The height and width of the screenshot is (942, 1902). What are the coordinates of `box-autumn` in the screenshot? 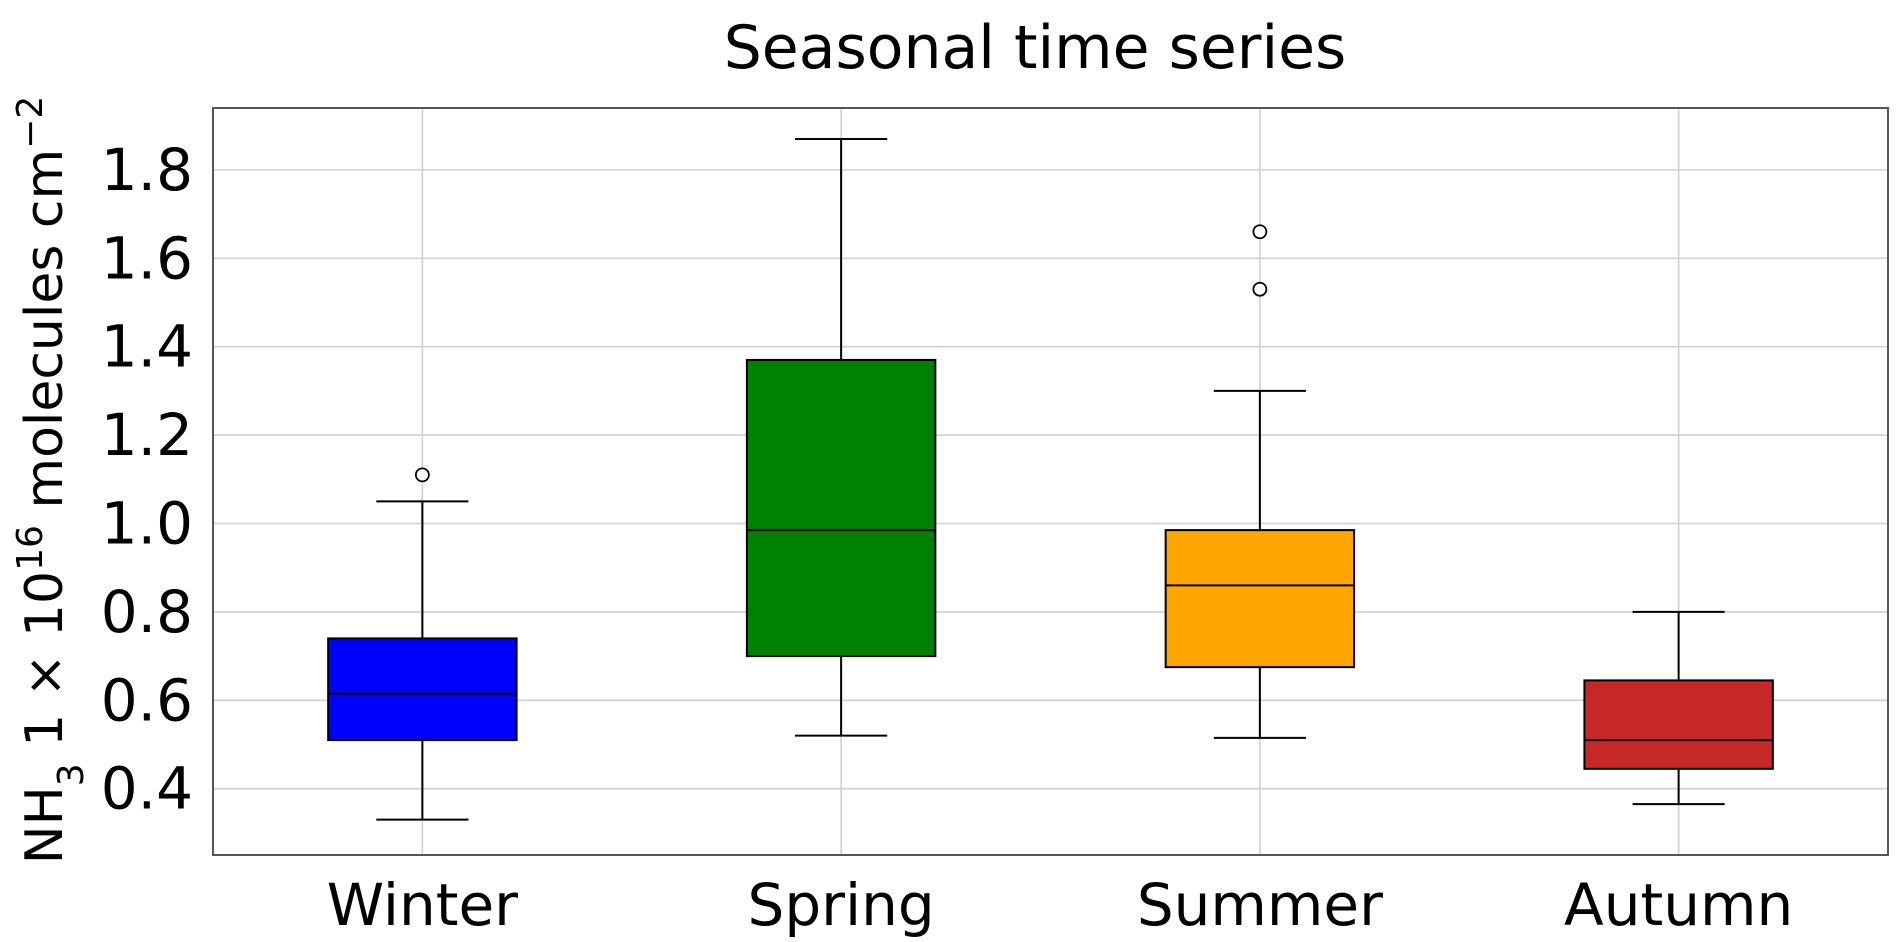 It's located at (1678, 708).